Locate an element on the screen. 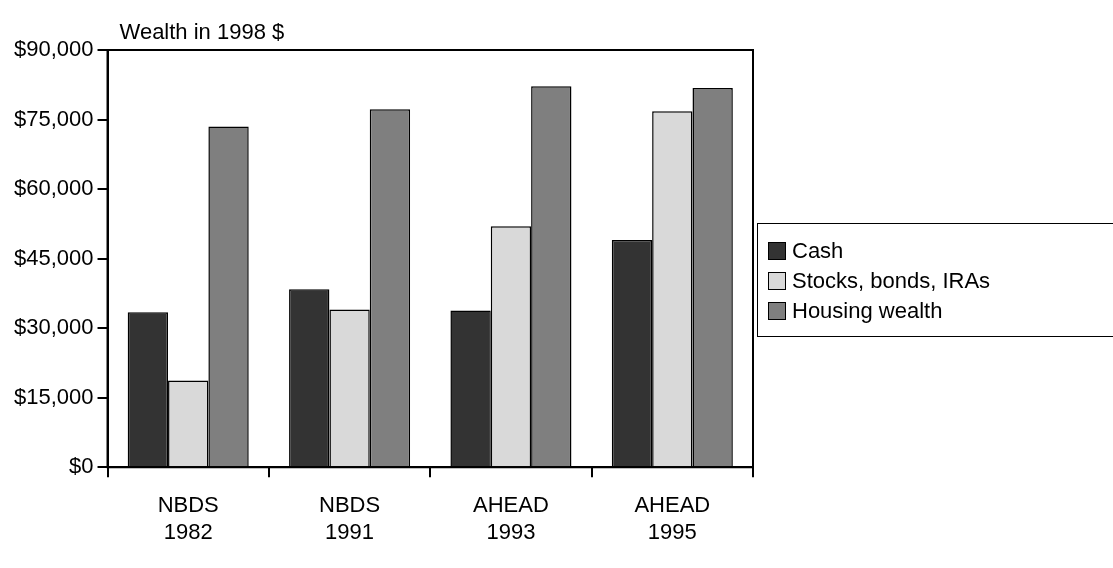 This screenshot has width=1113, height=568. y-axis-title: Wealth in 1998 $ is located at coordinates (202, 32).